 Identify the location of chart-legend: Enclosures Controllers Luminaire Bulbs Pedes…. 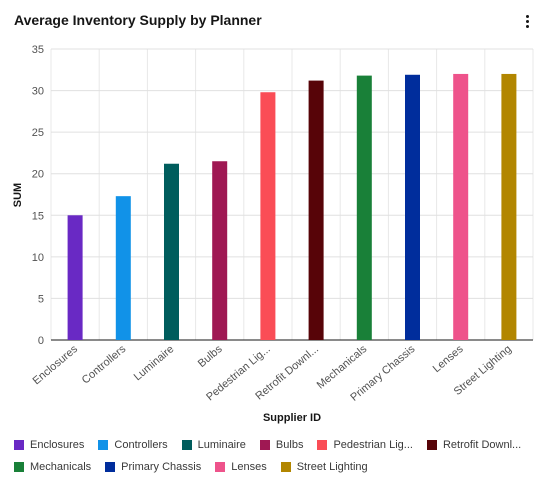
(274, 455).